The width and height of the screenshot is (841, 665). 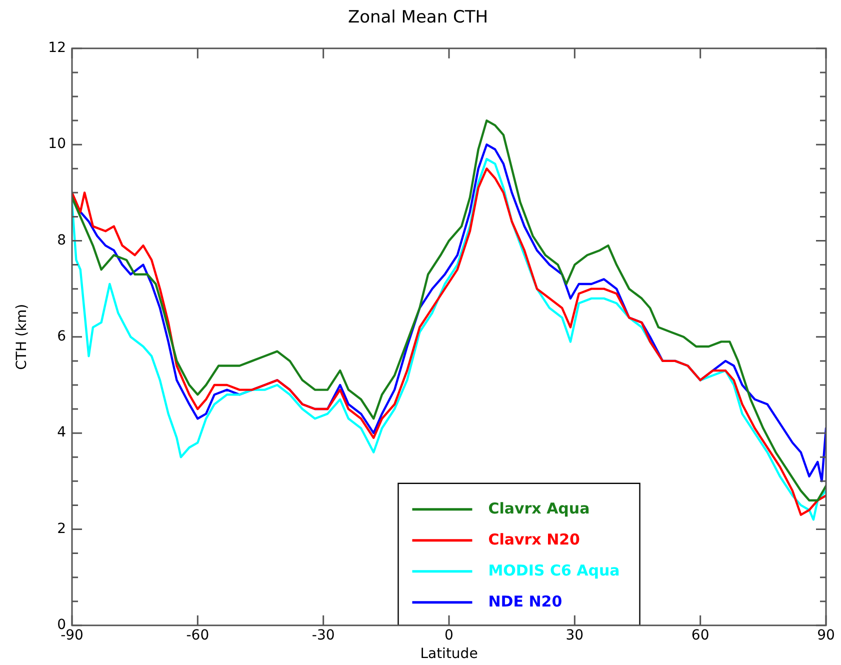 What do you see at coordinates (57, 144) in the screenshot?
I see `y-tick-label: 10` at bounding box center [57, 144].